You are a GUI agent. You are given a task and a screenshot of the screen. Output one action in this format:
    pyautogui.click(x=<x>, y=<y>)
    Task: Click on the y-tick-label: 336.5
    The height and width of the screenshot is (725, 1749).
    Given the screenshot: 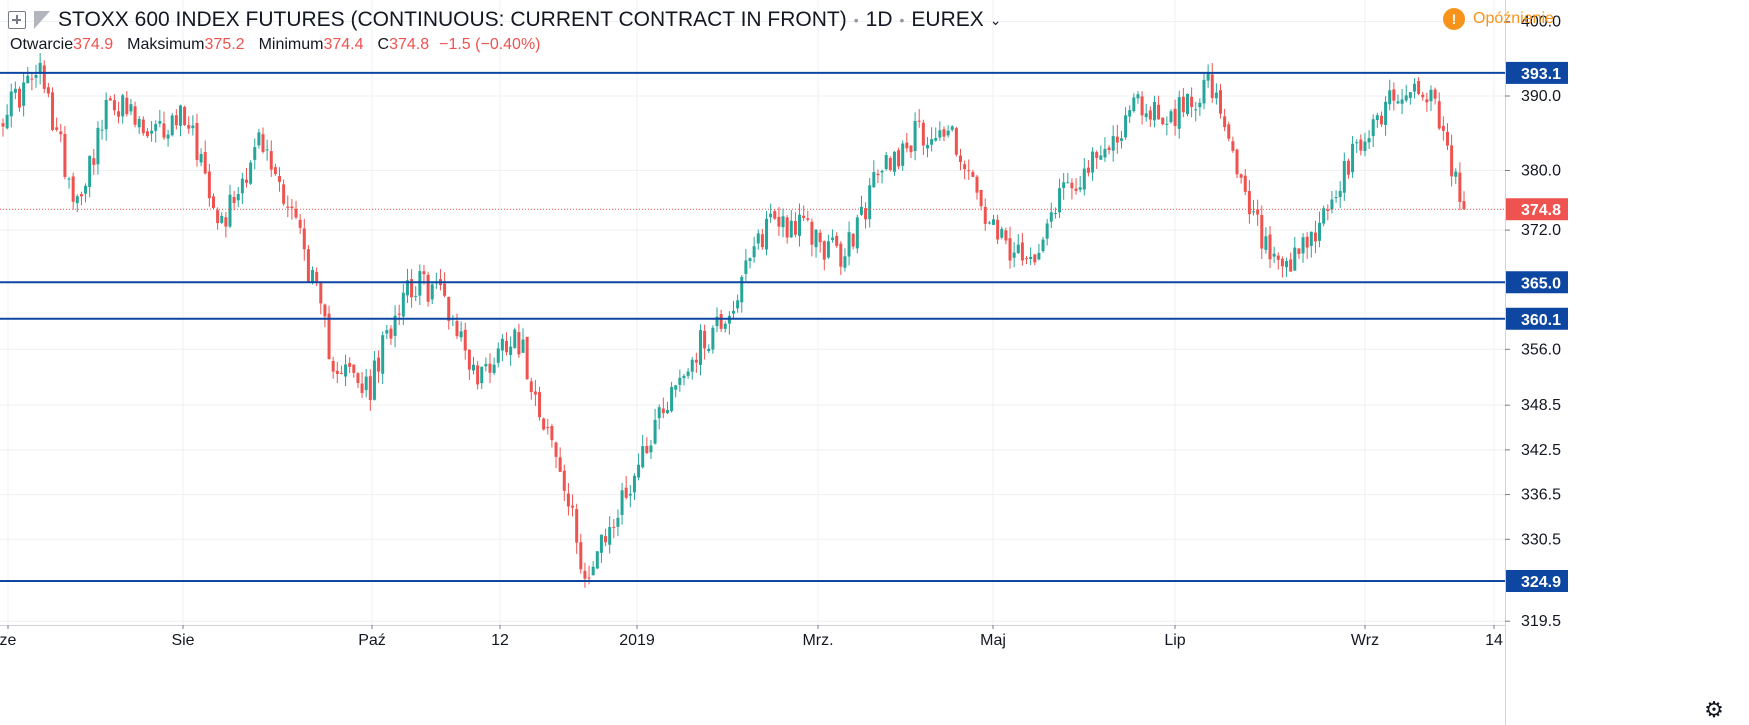 What is the action you would take?
    pyautogui.click(x=1541, y=495)
    